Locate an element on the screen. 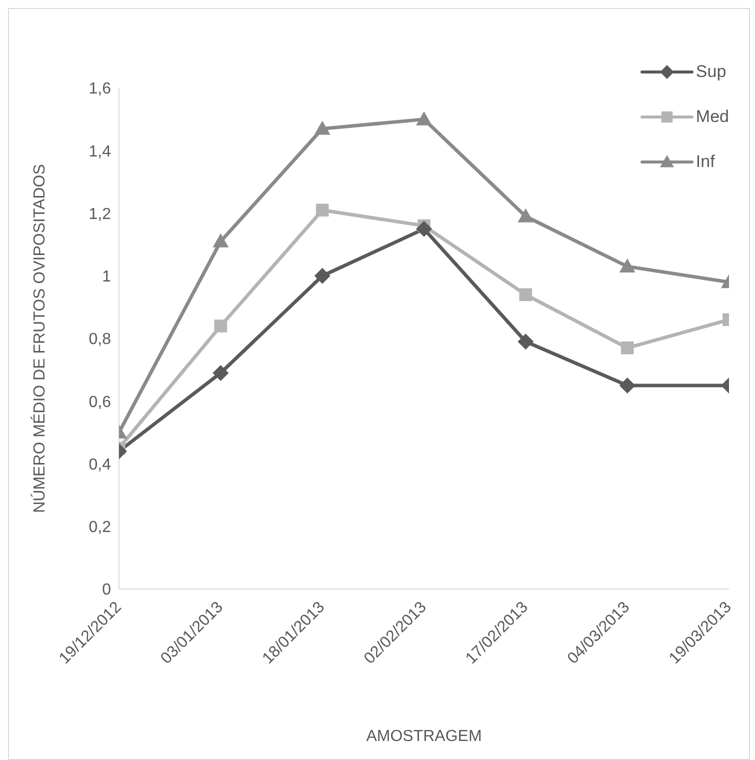 The width and height of the screenshot is (755, 760). x-axis-title: AMOSTRAGEM is located at coordinates (424, 736).